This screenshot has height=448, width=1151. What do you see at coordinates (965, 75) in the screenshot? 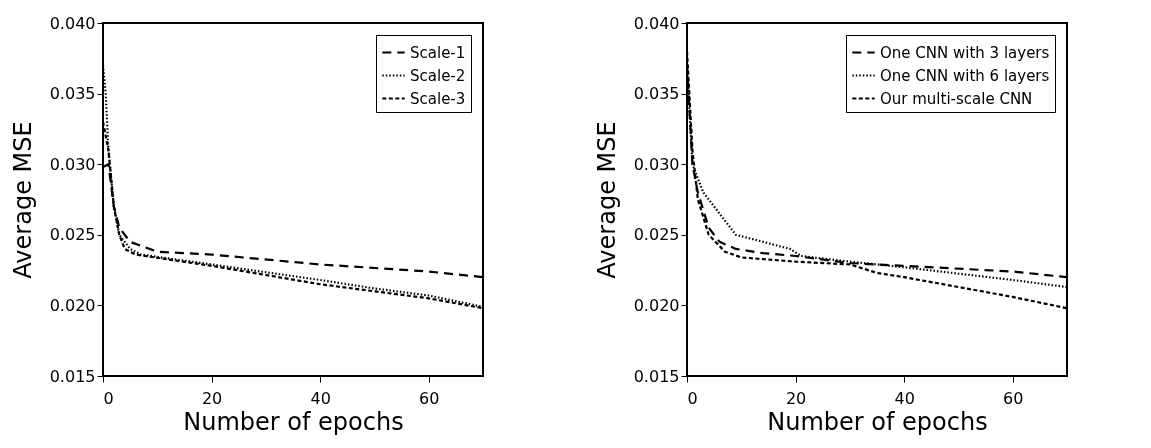
I see `legend-label: One CNN with 6 layers` at bounding box center [965, 75].